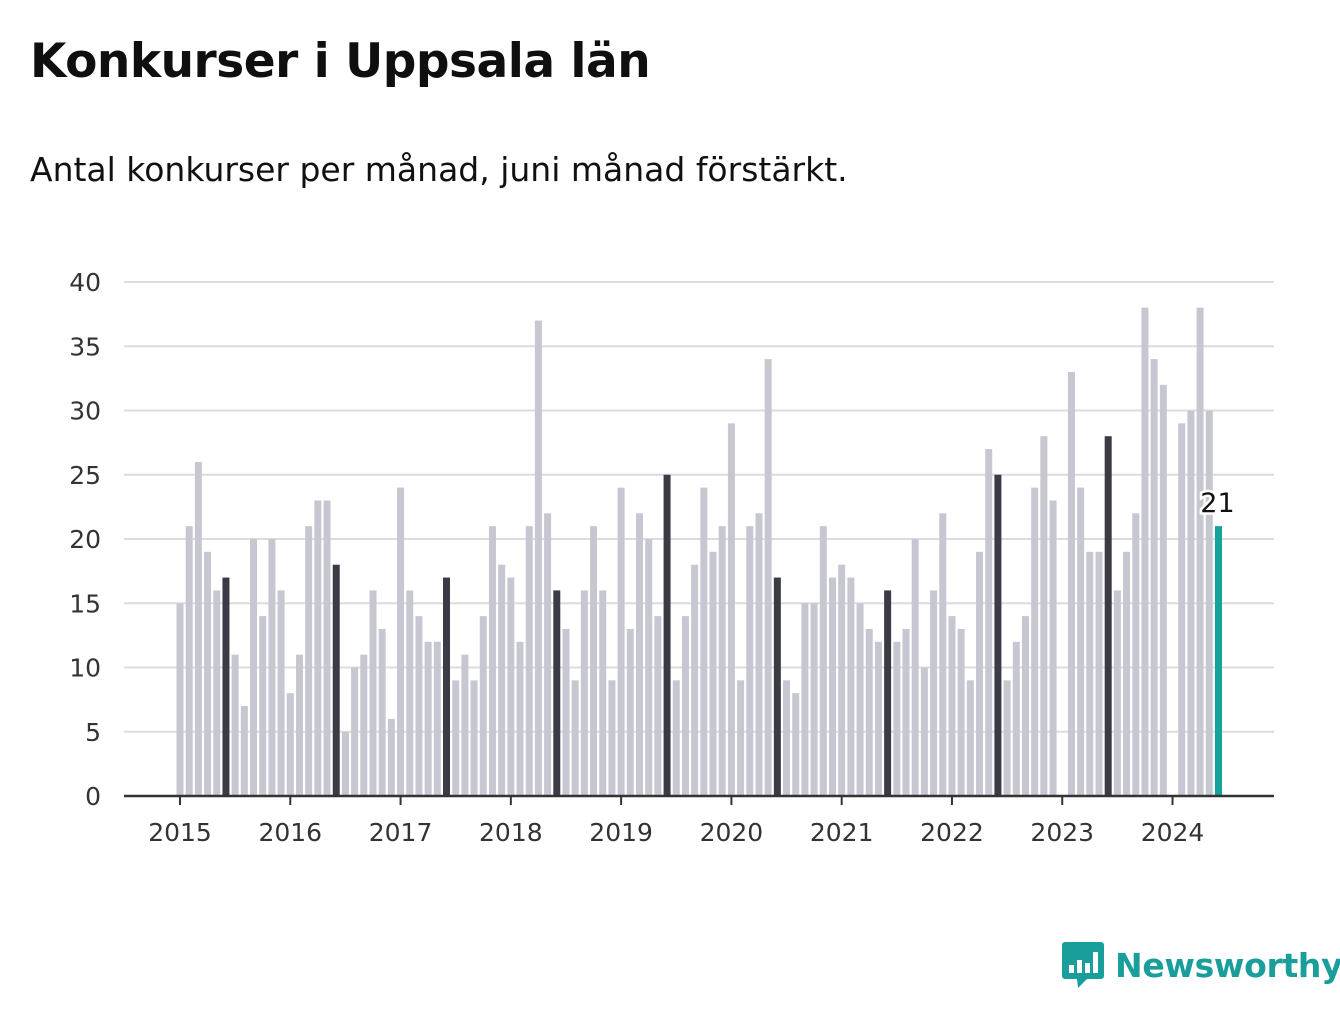 This screenshot has width=1340, height=1020. What do you see at coordinates (85, 668) in the screenshot?
I see `y-tick-label: 10` at bounding box center [85, 668].